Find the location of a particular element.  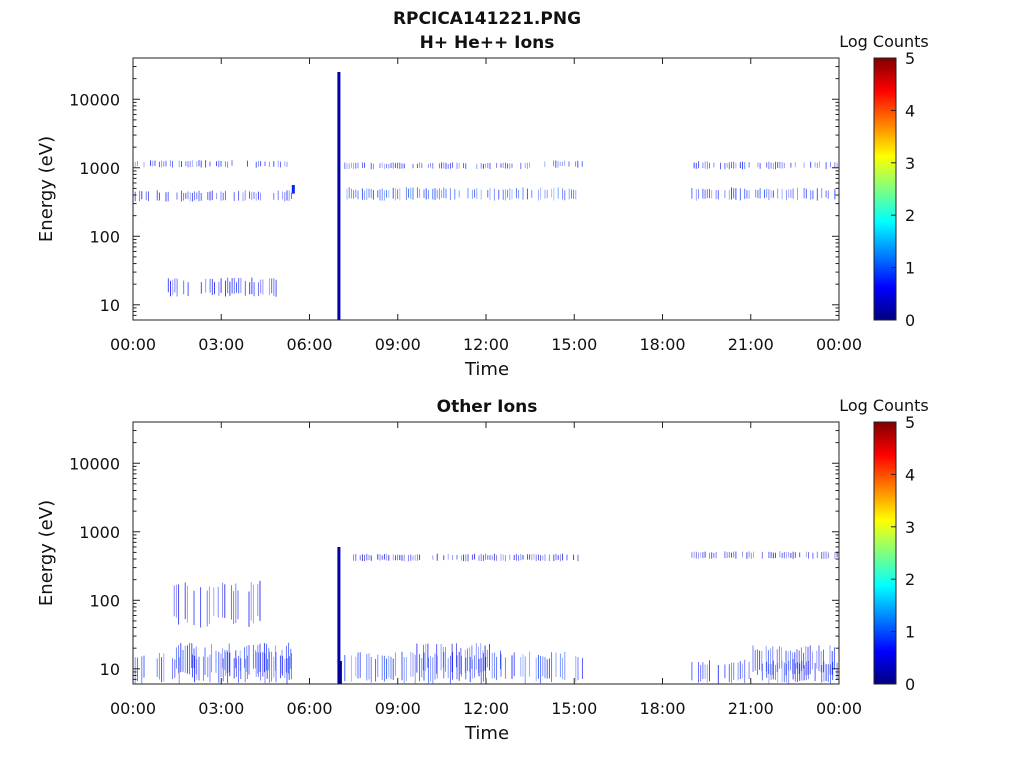

panel-title: H+ He++ Ions is located at coordinates (487, 43).